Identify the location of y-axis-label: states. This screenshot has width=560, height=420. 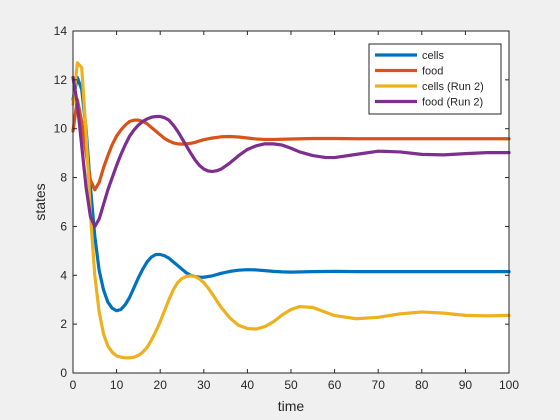
(40, 201).